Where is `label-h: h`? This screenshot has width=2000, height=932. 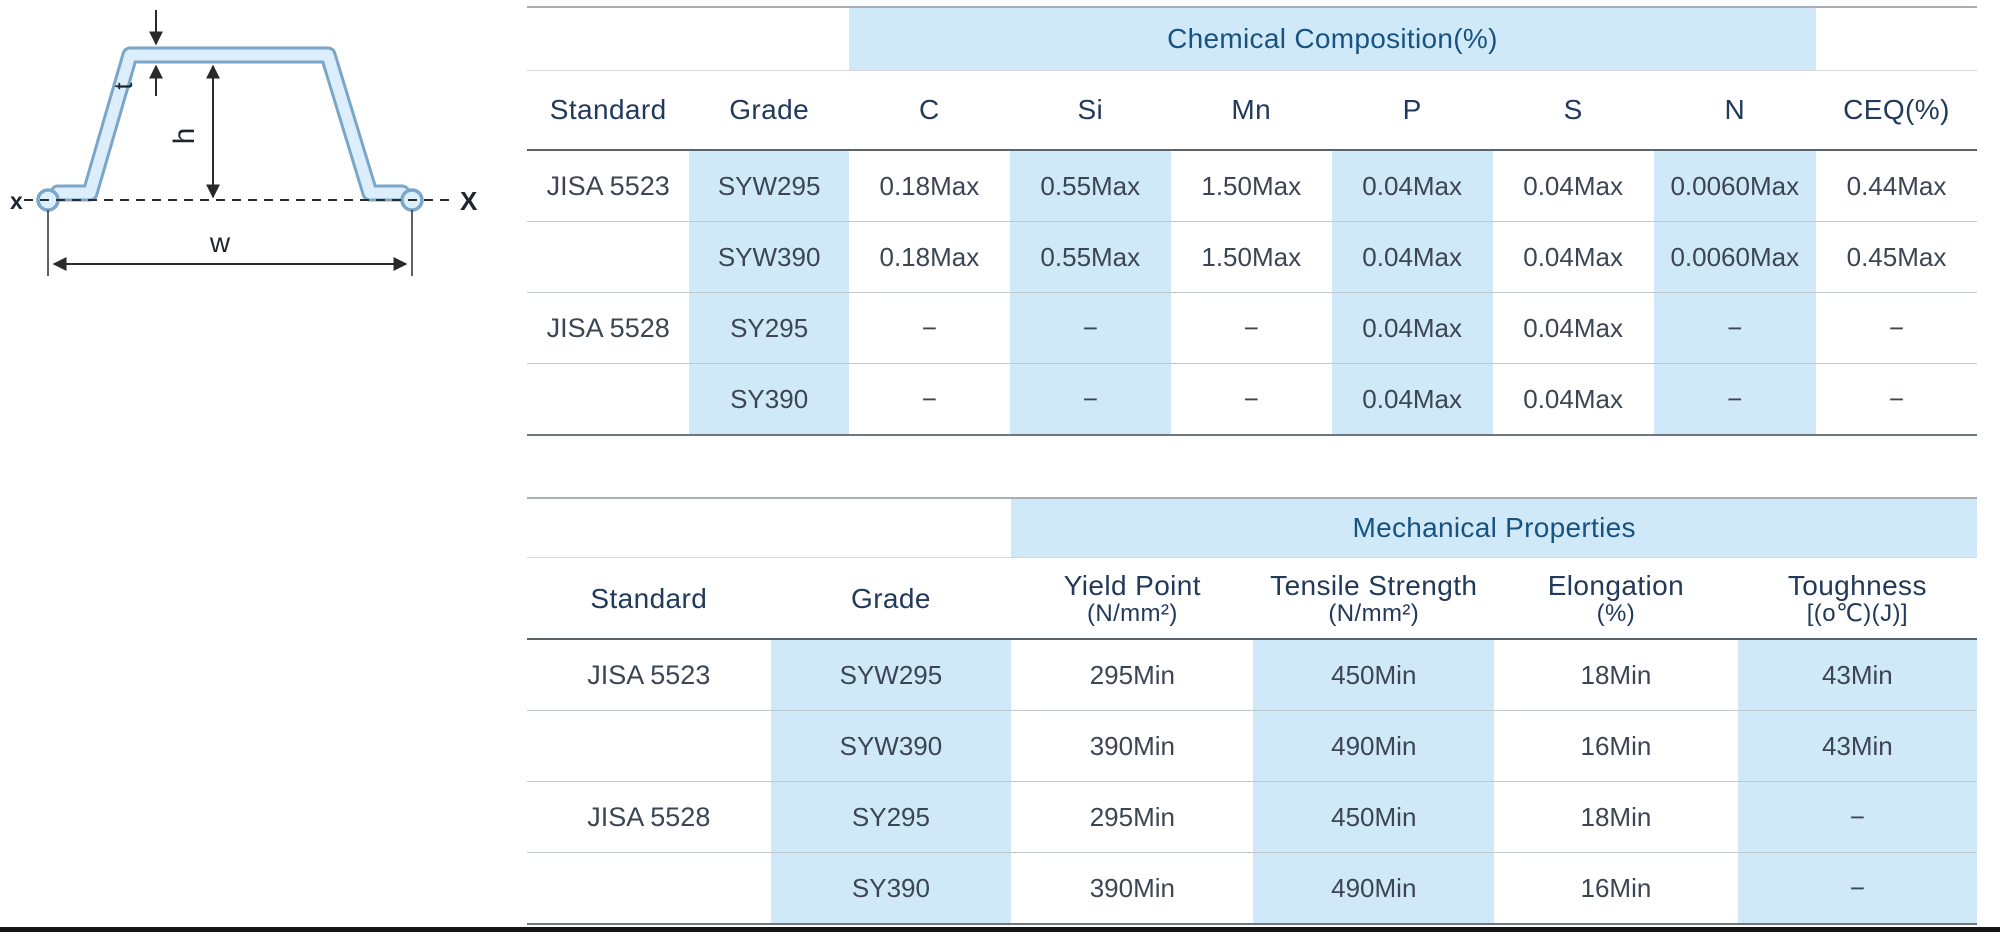
label-h: h is located at coordinates (184, 136).